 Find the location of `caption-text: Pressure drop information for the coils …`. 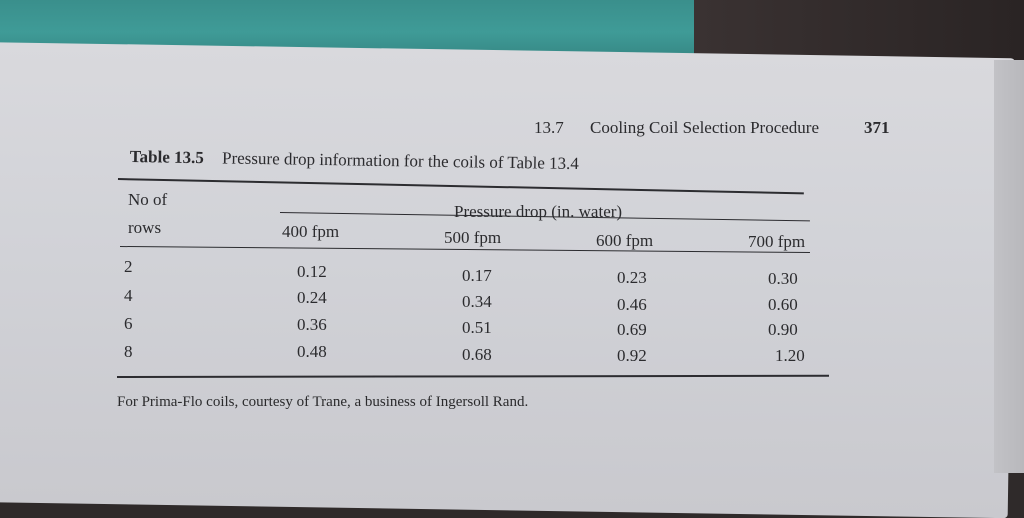

caption-text: Pressure drop information for the coils … is located at coordinates (400, 161).